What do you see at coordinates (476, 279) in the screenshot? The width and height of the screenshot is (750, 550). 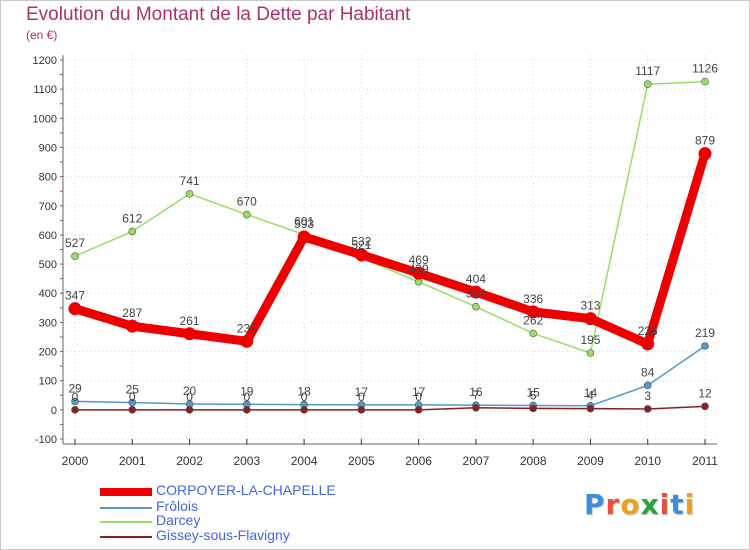 I see `data-label-corpoyer: 404` at bounding box center [476, 279].